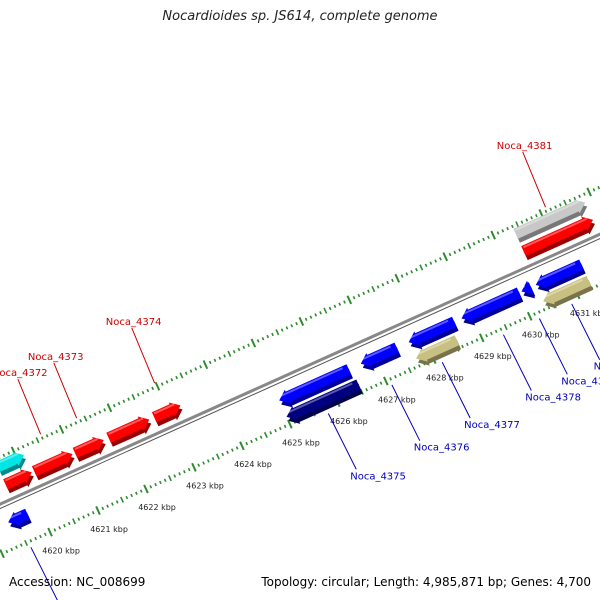 This screenshot has width=600, height=600. What do you see at coordinates (553, 397) in the screenshot?
I see `gene-label: Noca_4378` at bounding box center [553, 397].